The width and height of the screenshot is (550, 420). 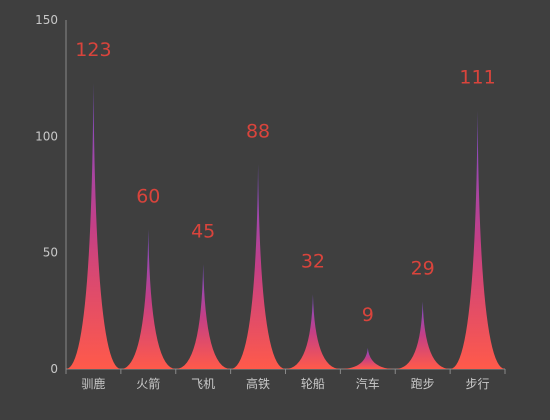 I want to click on bar-高铁, so click(x=258, y=266).